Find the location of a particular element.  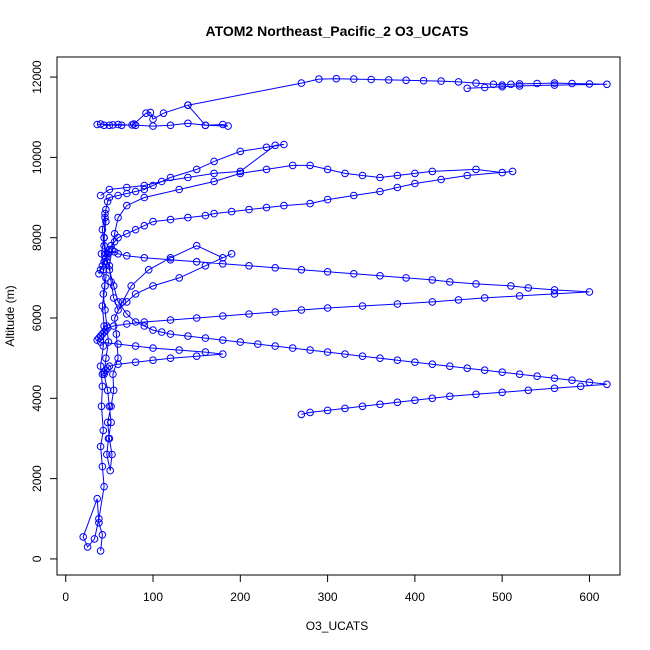

x-tick-label: 400 is located at coordinates (415, 597).